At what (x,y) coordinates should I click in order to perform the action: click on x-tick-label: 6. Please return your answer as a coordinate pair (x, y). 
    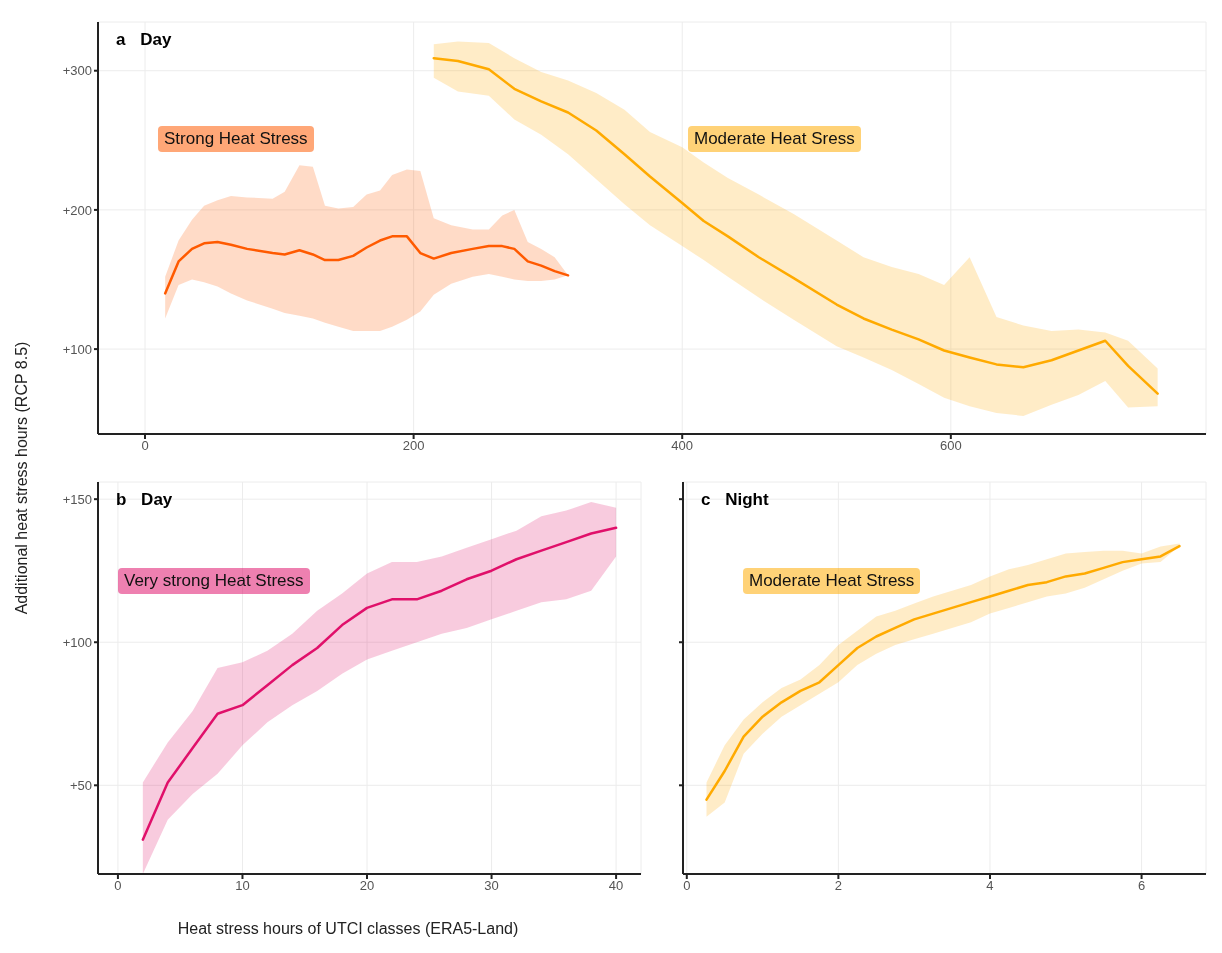
    Looking at the image, I should click on (1141, 886).